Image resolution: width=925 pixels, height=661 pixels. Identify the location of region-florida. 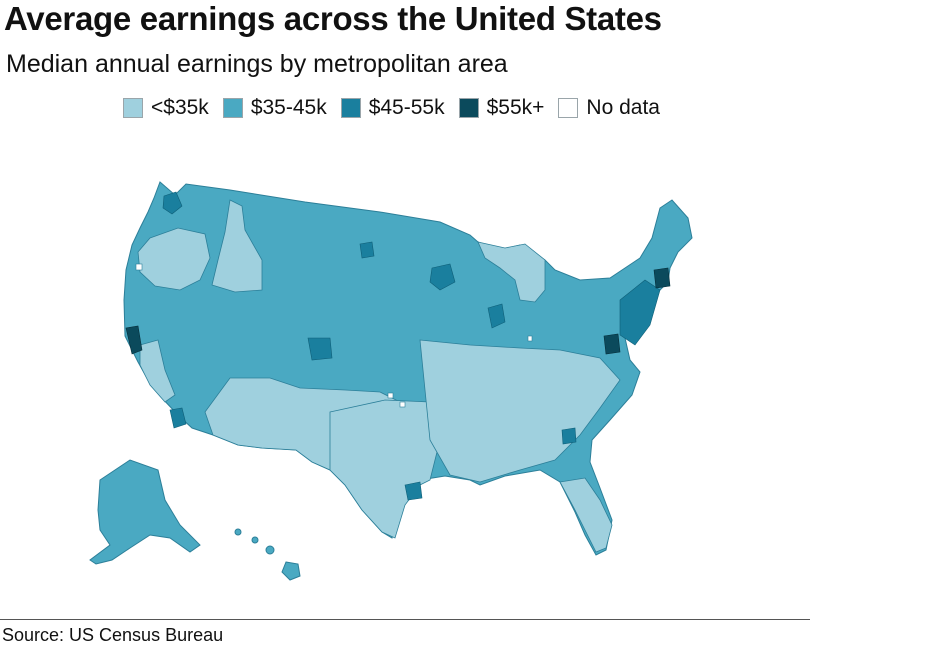
(586, 515).